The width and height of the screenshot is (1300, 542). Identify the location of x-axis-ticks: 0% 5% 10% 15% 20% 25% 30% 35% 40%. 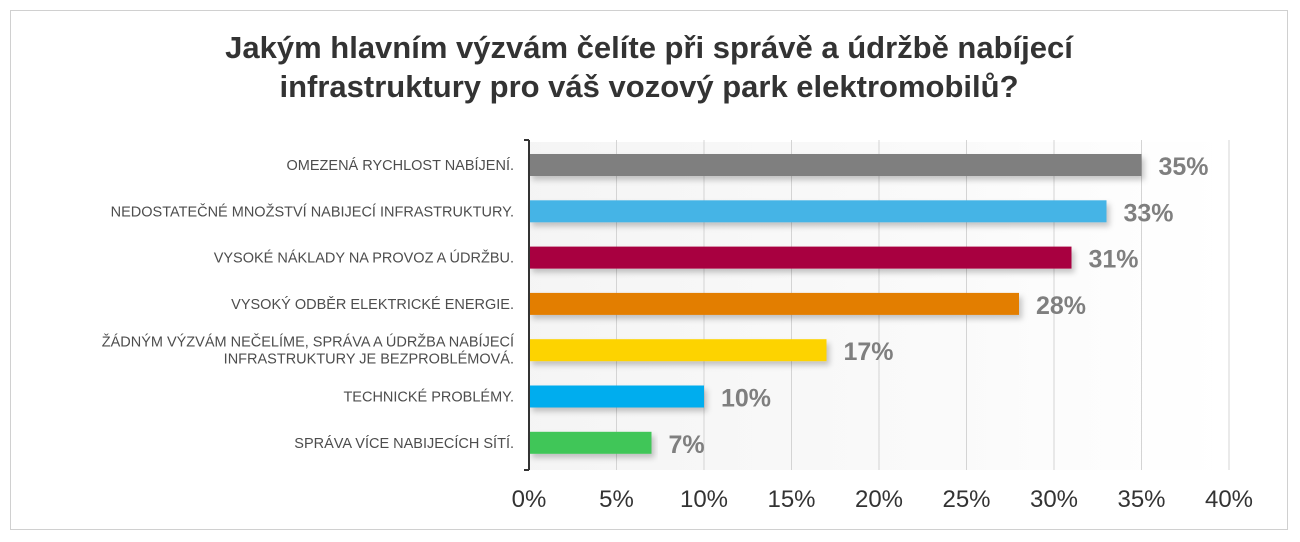
(882, 499).